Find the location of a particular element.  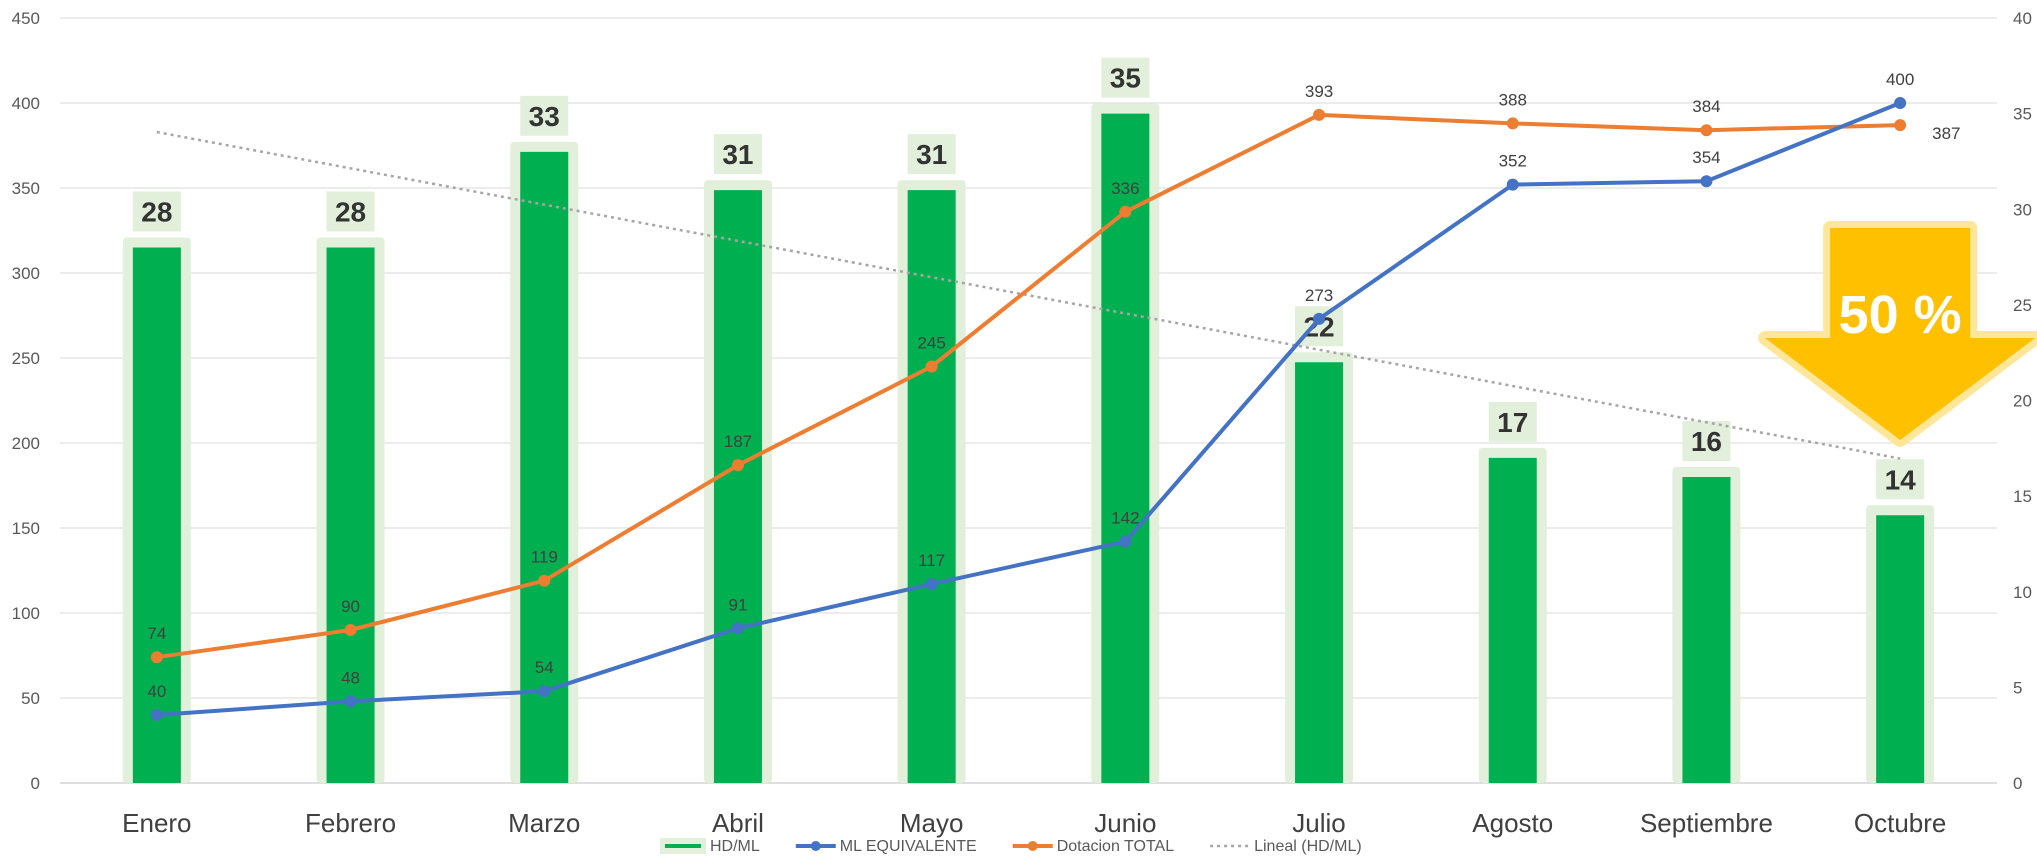

arrow-down-icon is located at coordinates (1900, 334).